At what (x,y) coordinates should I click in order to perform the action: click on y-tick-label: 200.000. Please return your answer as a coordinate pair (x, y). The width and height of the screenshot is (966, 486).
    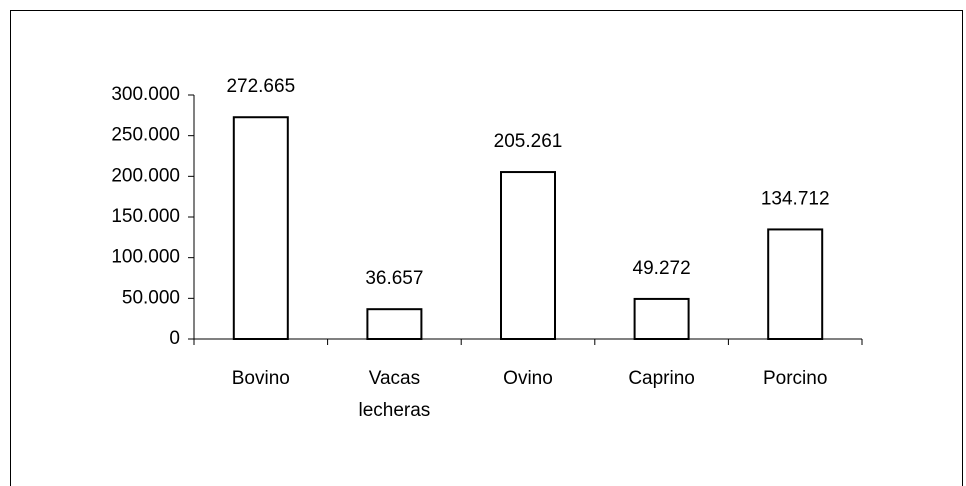
    Looking at the image, I should click on (145, 175).